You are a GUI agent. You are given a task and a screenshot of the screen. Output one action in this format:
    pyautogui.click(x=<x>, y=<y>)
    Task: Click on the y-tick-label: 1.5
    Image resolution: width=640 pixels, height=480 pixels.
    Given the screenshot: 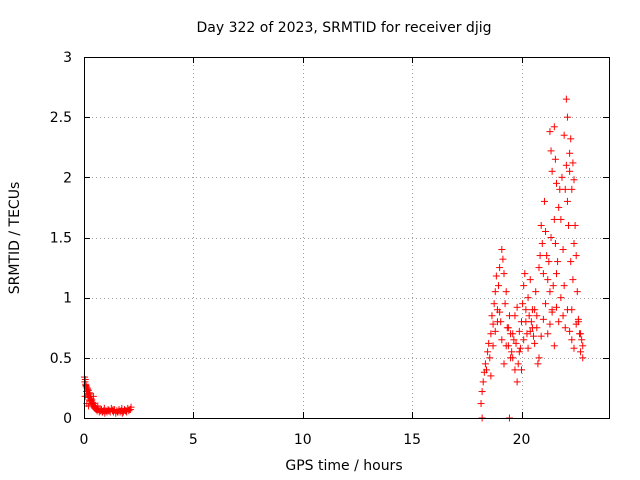 What is the action you would take?
    pyautogui.click(x=61, y=239)
    